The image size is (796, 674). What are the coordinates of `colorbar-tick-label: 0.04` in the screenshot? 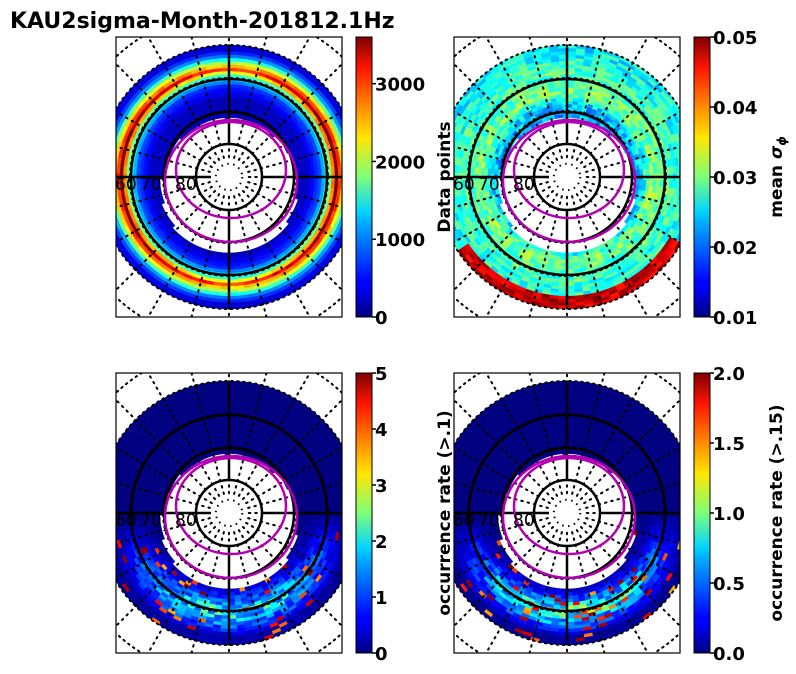 It's located at (735, 108).